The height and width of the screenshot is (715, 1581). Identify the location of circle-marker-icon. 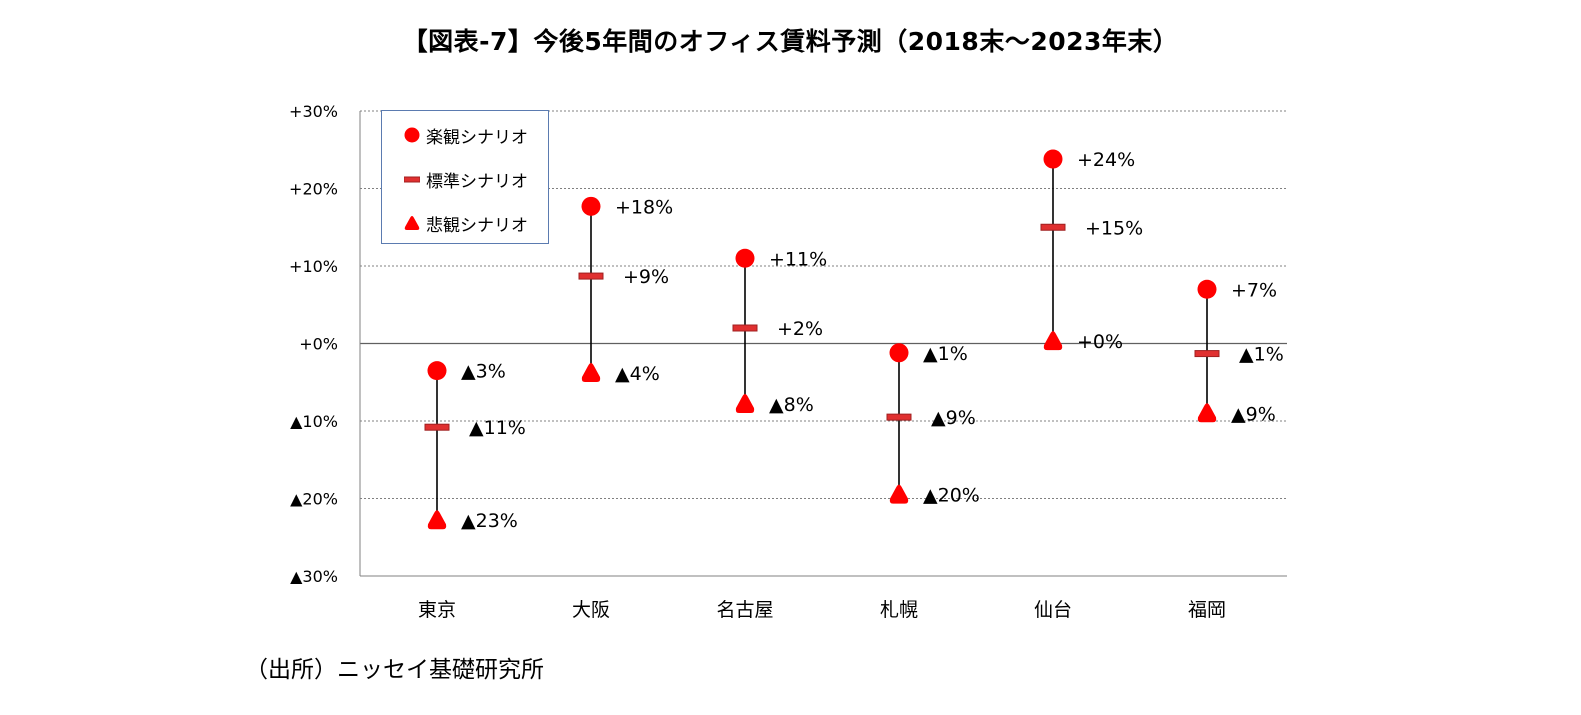
(412, 135).